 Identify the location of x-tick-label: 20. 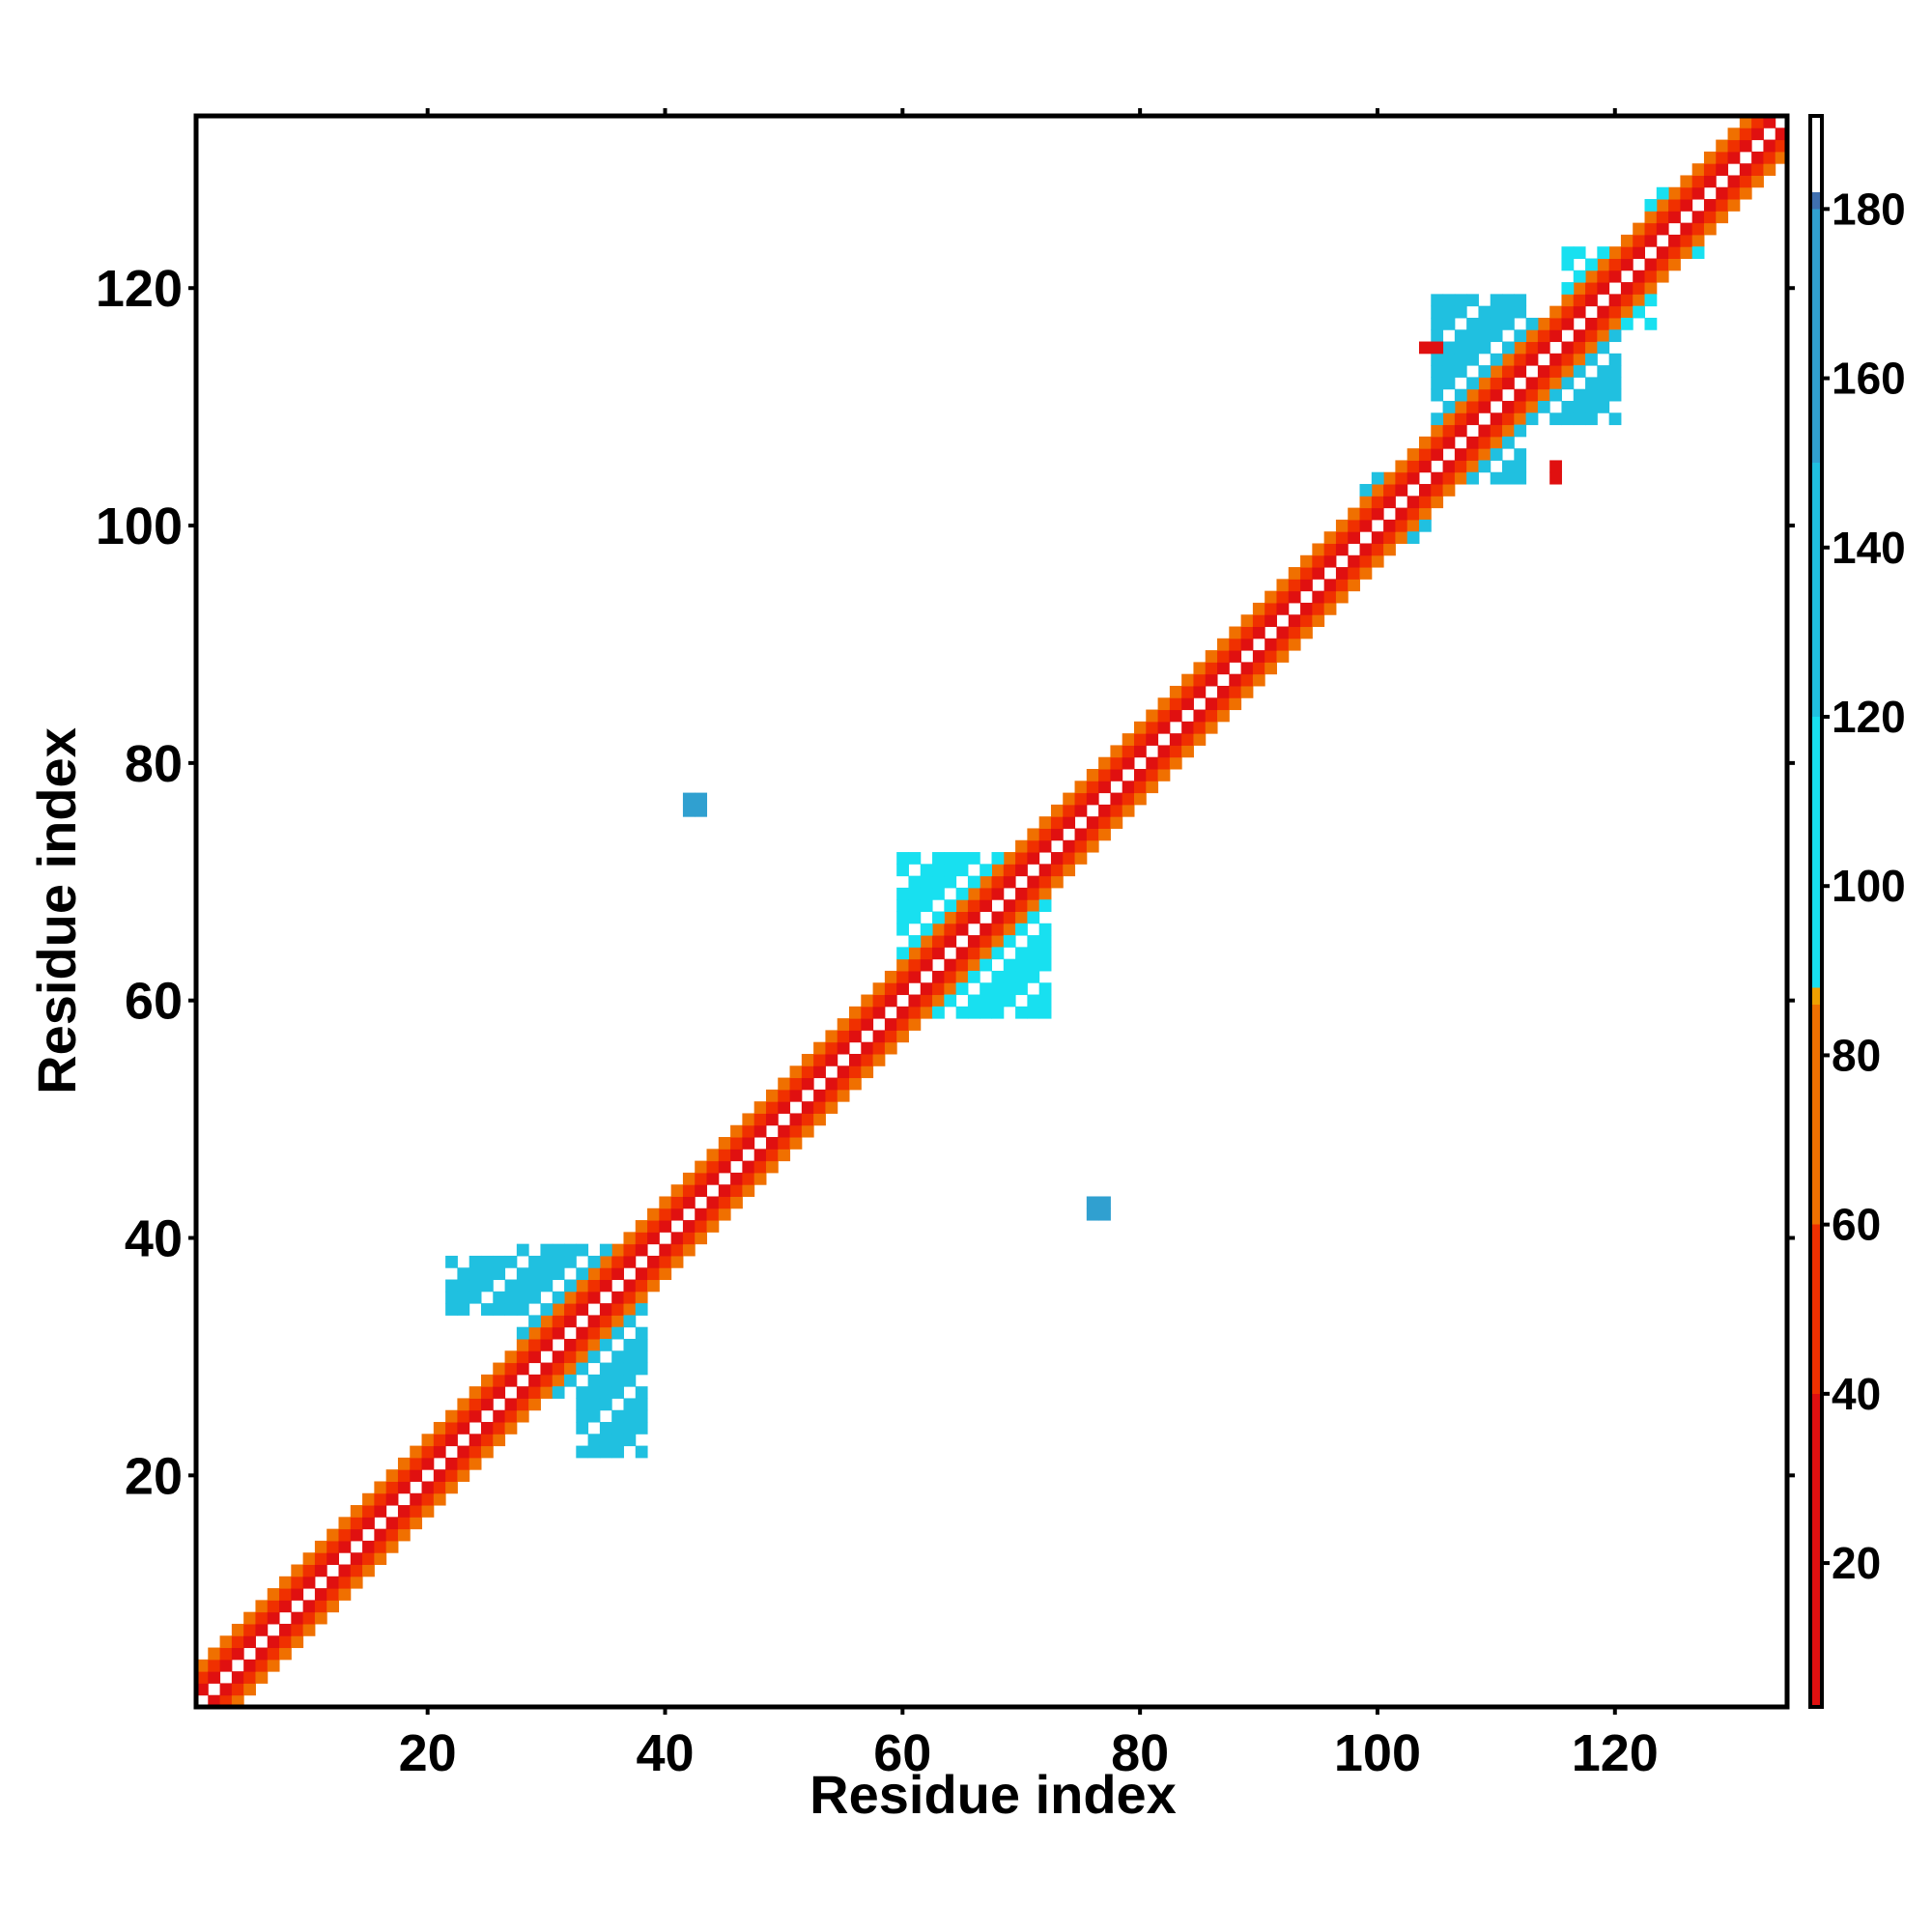
(428, 1753).